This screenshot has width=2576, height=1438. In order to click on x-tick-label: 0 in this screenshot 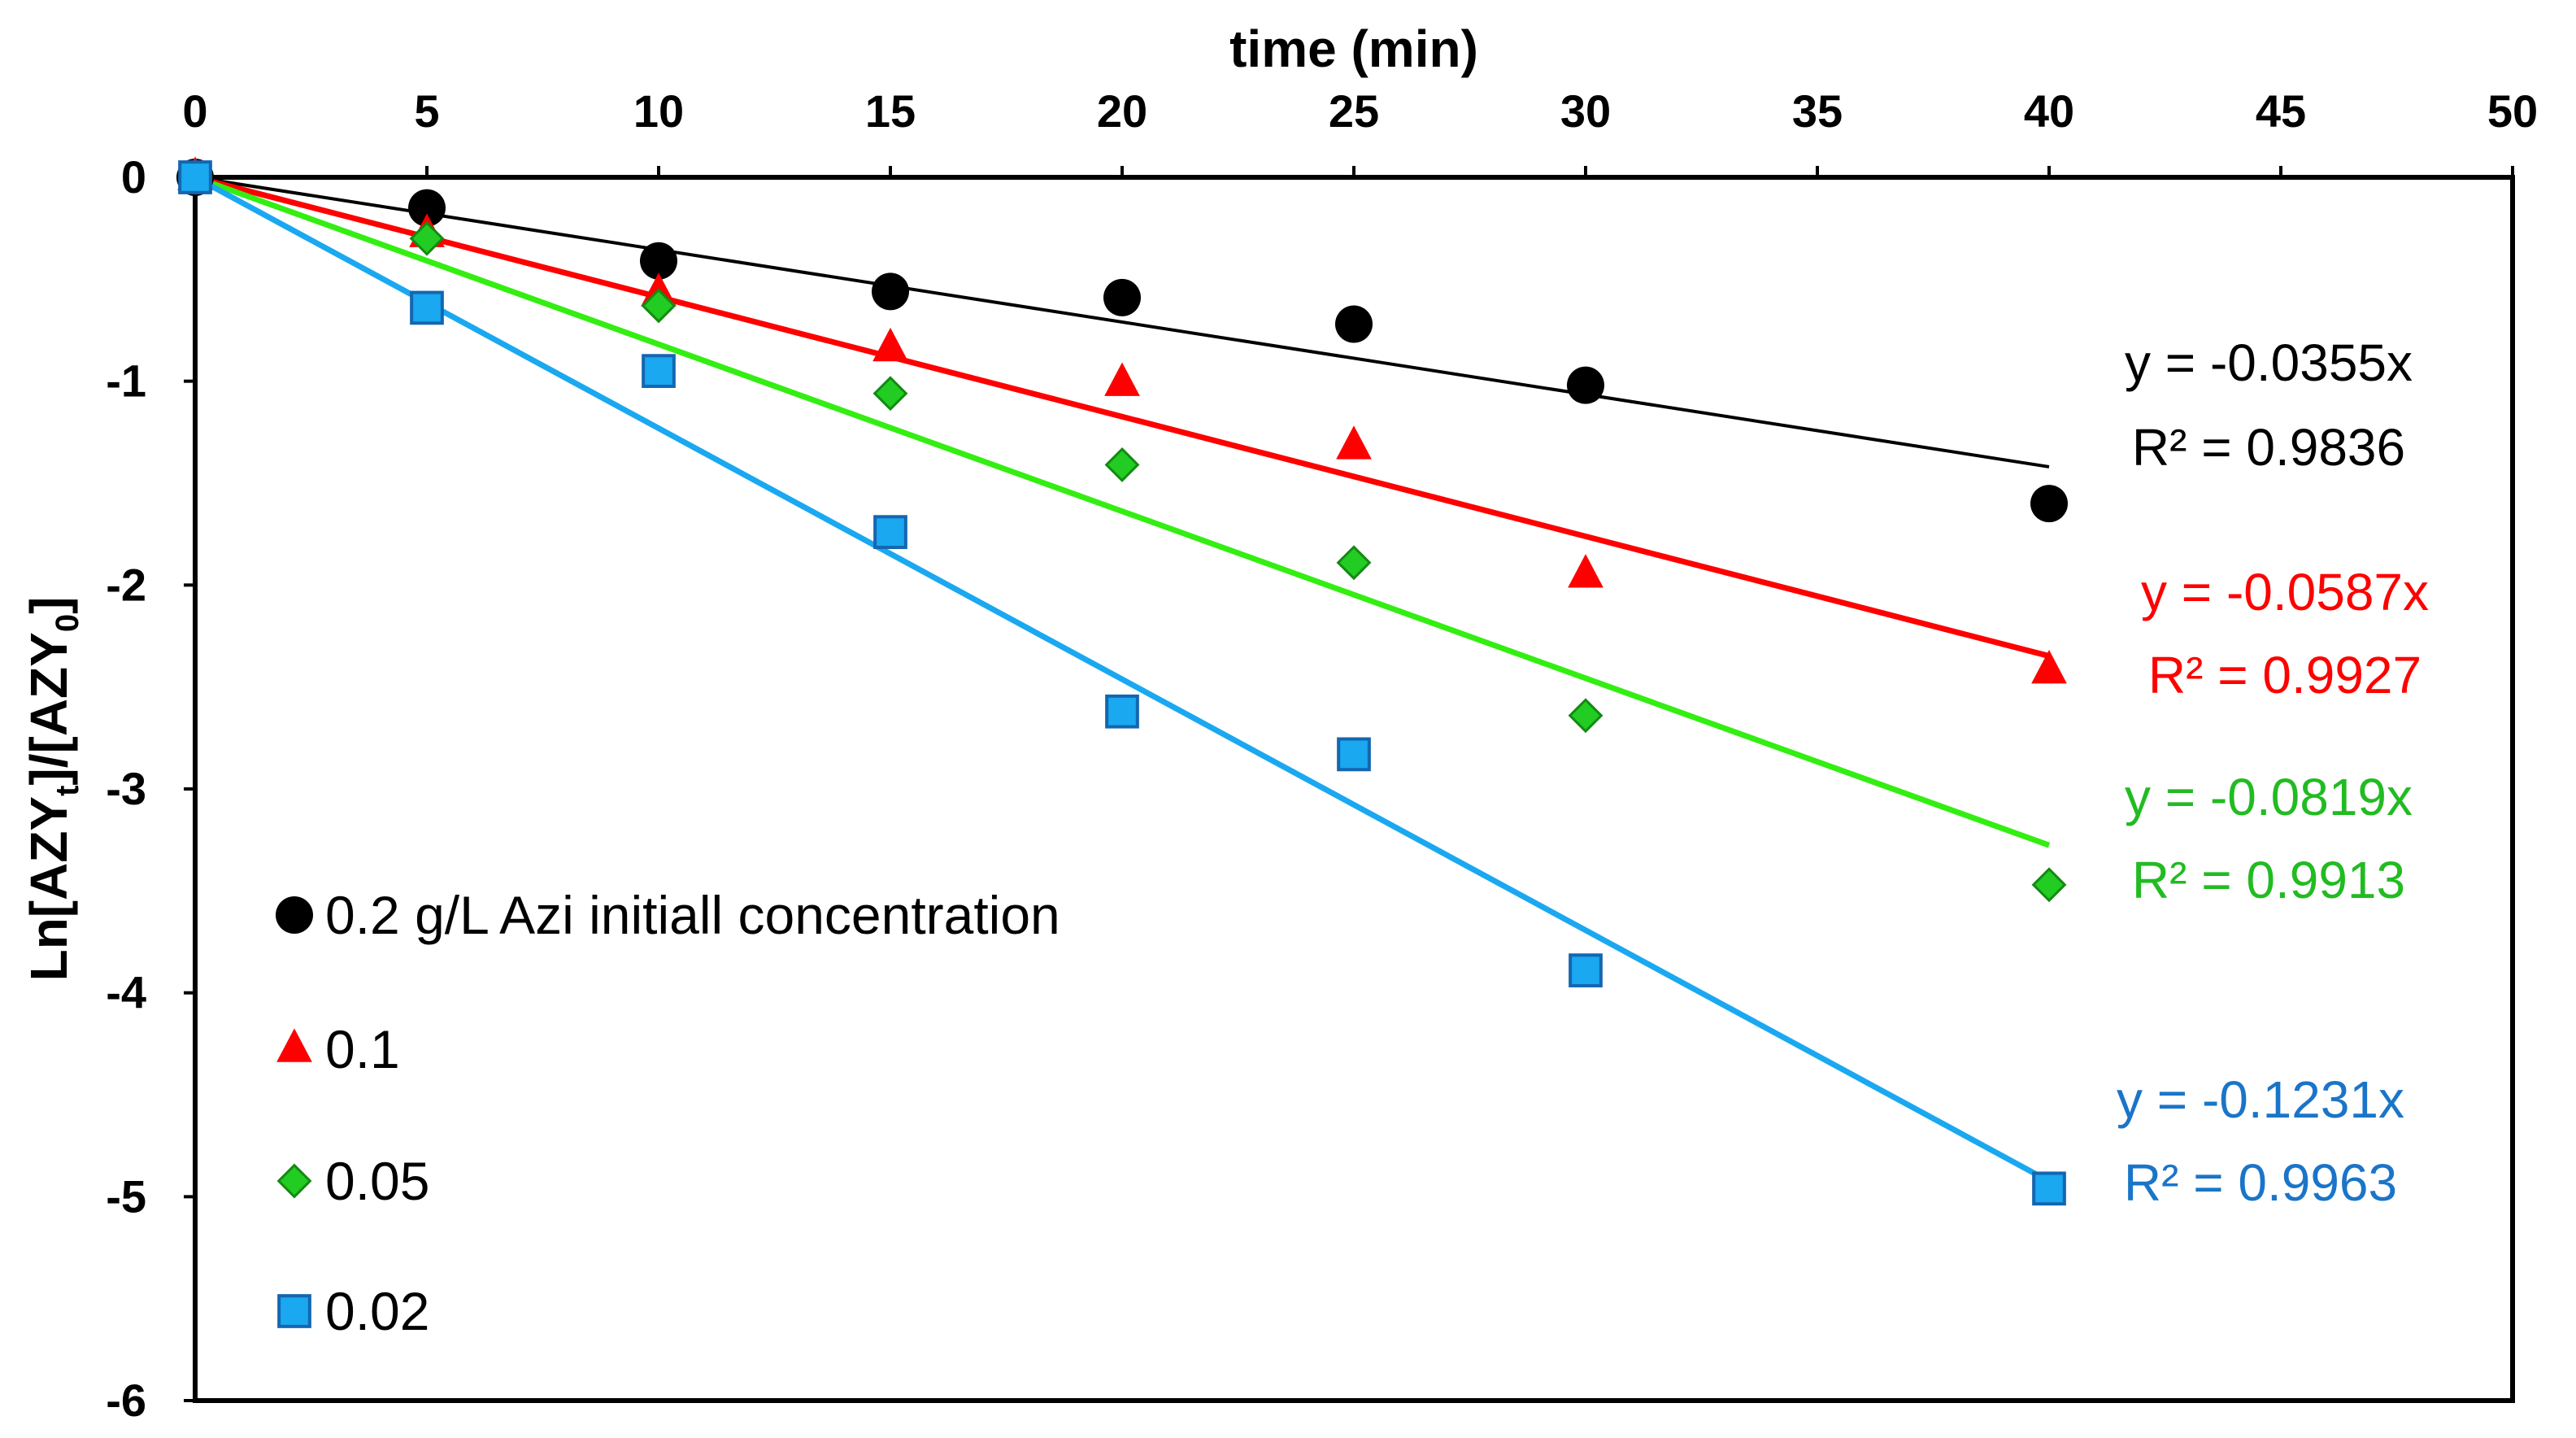, I will do `click(195, 111)`.